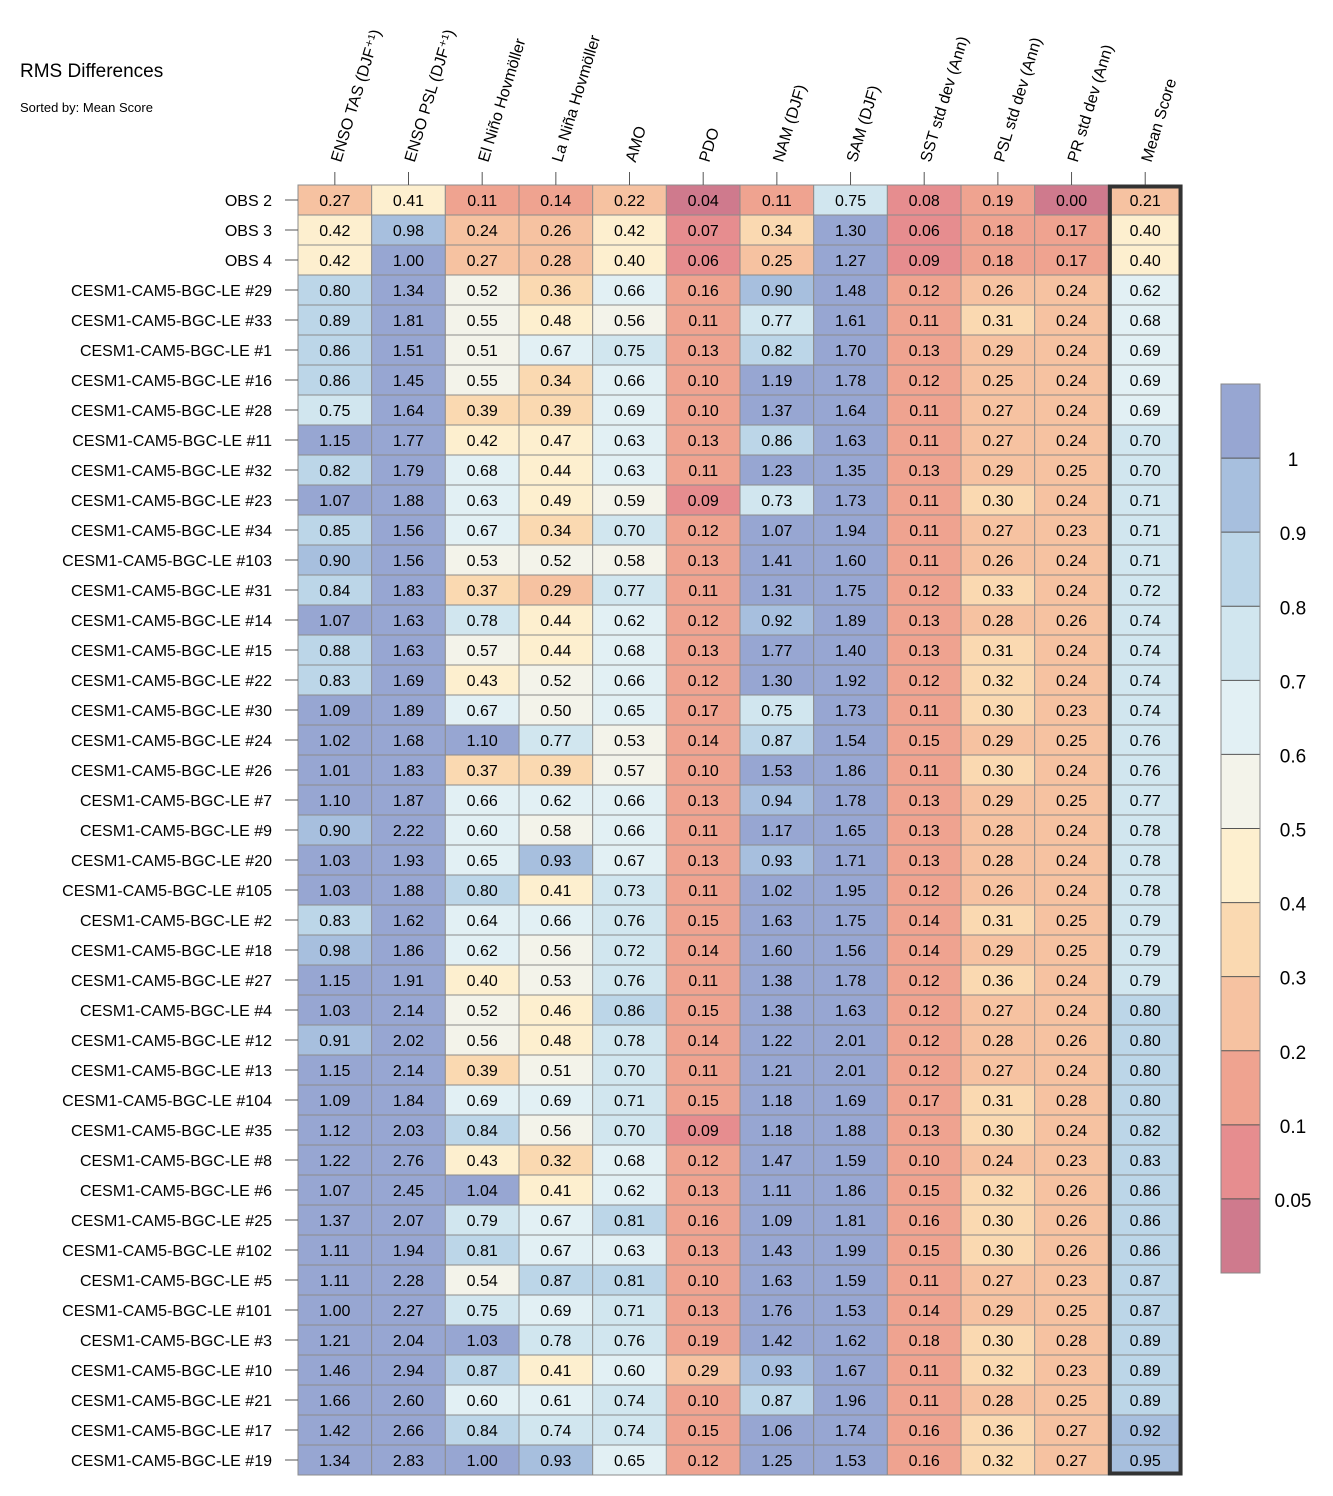 The width and height of the screenshot is (1333, 1496). Describe the element at coordinates (408, 561) in the screenshot. I see `cell-value-label: 1.56` at that location.